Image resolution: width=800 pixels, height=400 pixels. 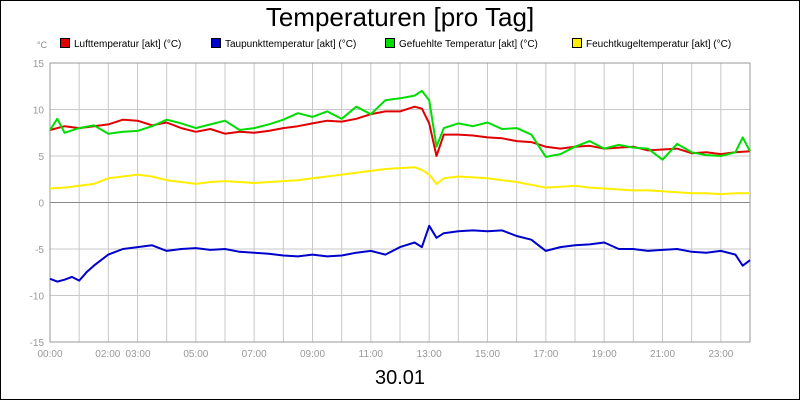 I want to click on y-tick-label: 15, so click(x=39, y=64).